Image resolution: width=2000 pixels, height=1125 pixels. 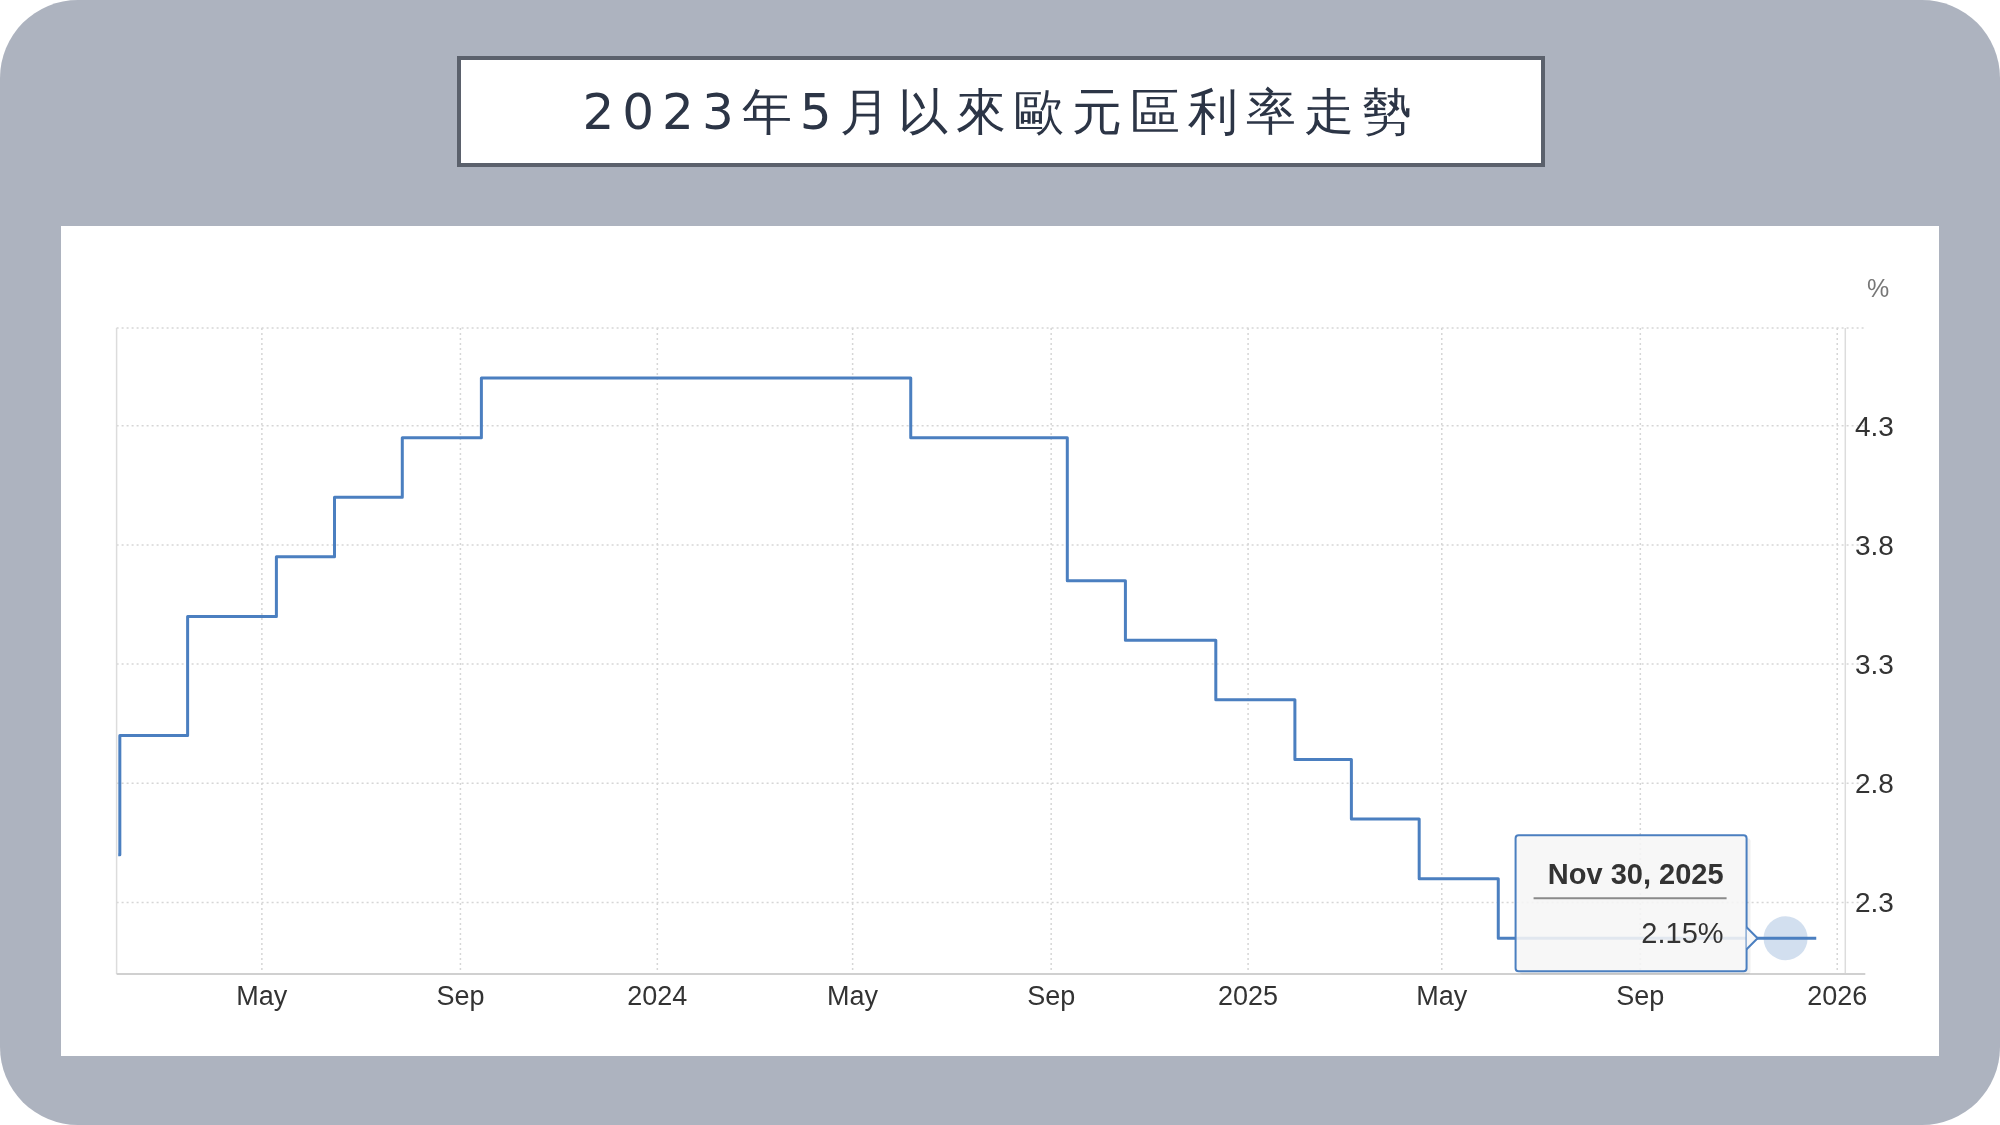 I want to click on y-tick-label: 3.8, so click(x=1874, y=545).